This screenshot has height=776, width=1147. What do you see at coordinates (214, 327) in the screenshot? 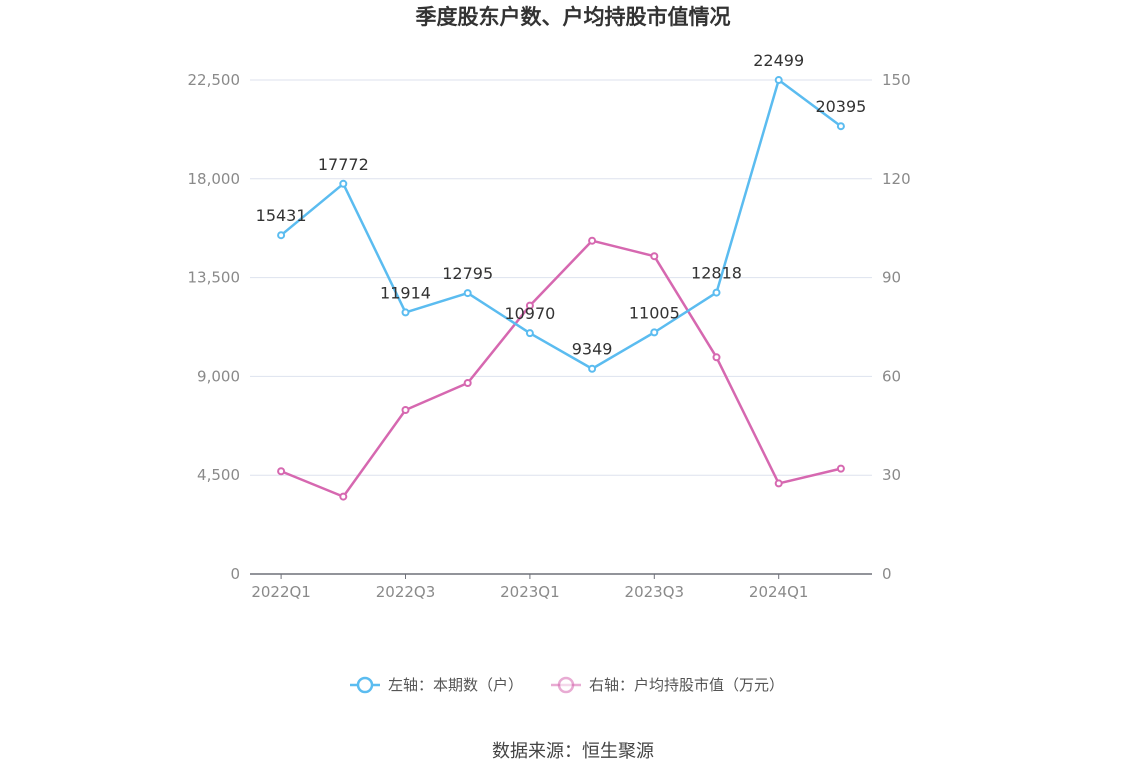
I see `left-axis-ticks: 0 4,500 9,000 13,500 18,000 22,500` at bounding box center [214, 327].